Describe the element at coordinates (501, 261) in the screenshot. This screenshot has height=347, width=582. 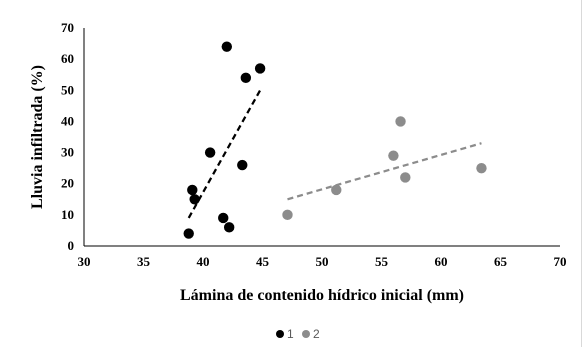
I see `x-tick-label: 65` at that location.